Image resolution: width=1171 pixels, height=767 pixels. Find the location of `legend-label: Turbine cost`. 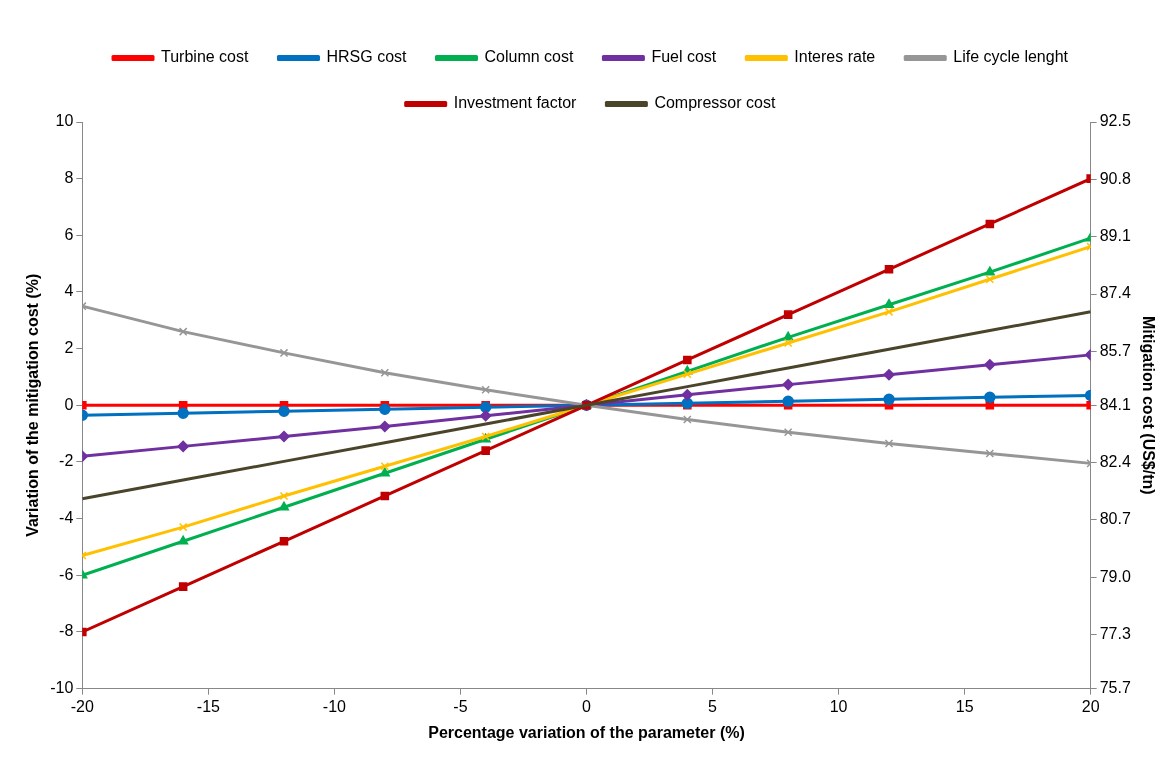

legend-label: Turbine cost is located at coordinates (205, 57).